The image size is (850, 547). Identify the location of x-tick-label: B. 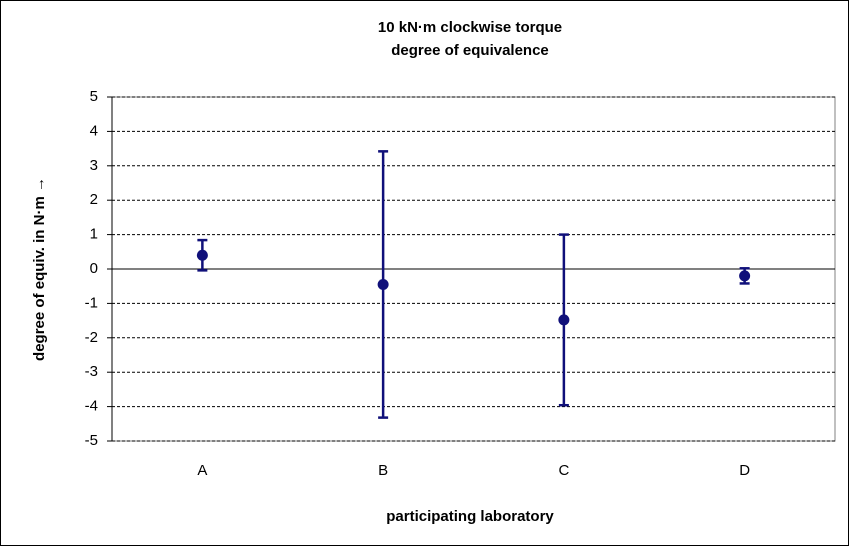
(383, 470).